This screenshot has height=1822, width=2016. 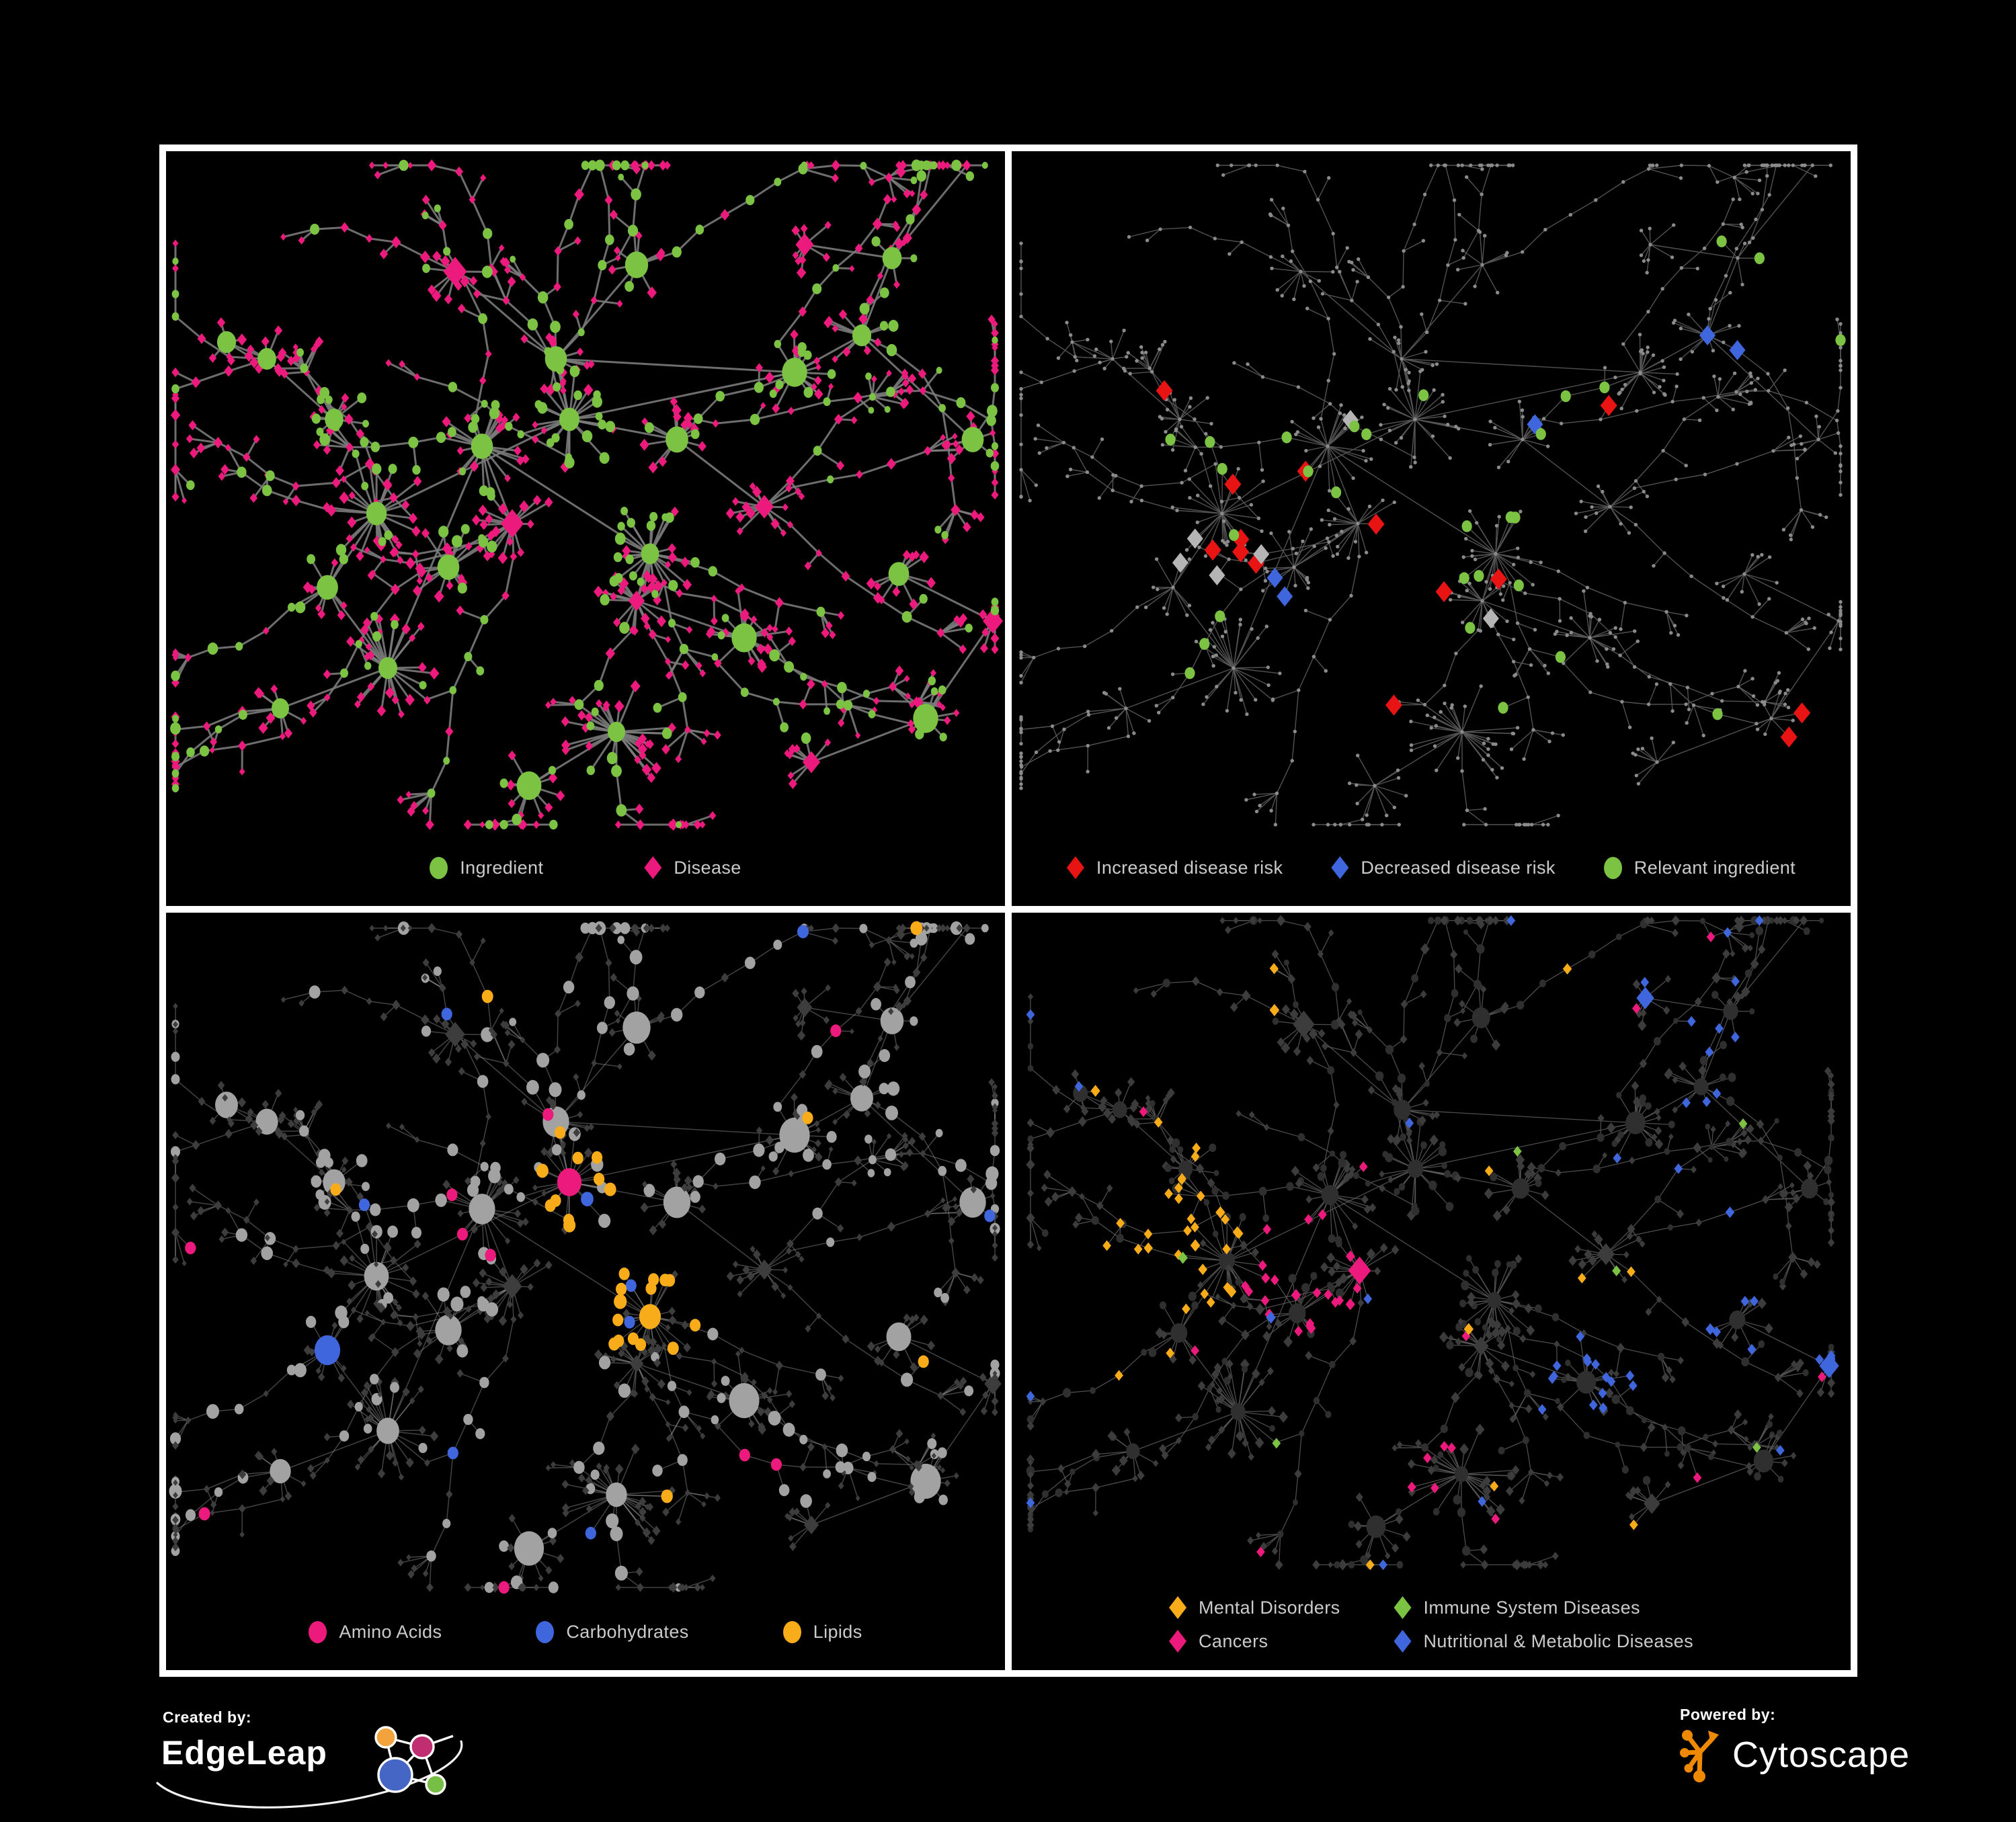 What do you see at coordinates (1403, 1642) in the screenshot?
I see `nutritional-metabolic-diseases-diamond-symbol` at bounding box center [1403, 1642].